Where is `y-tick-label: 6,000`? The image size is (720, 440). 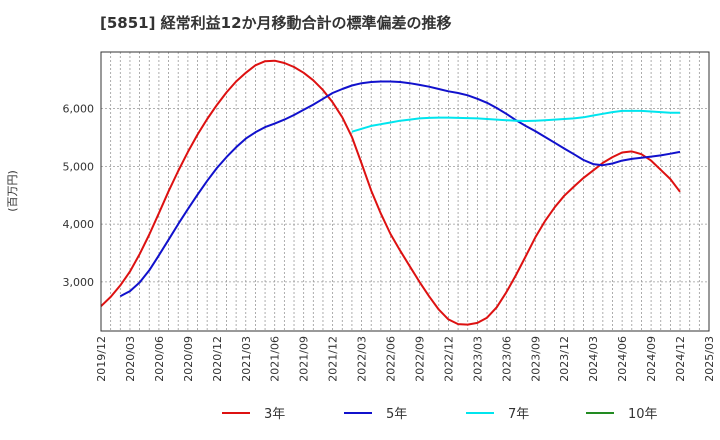
y-tick-label: 6,000 is located at coordinates (79, 109).